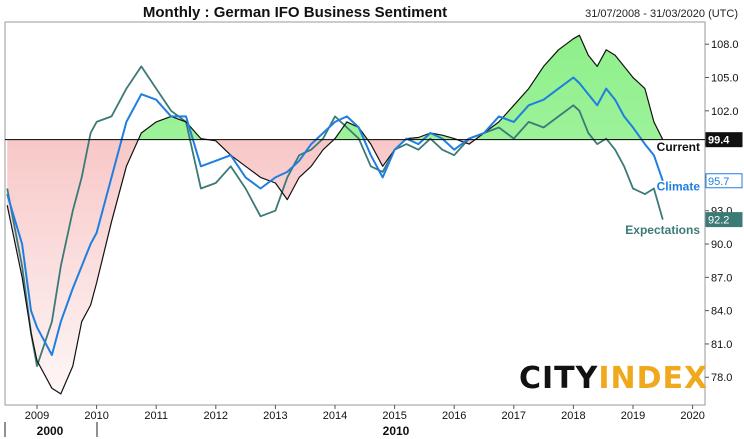  What do you see at coordinates (50, 431) in the screenshot?
I see `major-x-label-0: 2000` at bounding box center [50, 431].